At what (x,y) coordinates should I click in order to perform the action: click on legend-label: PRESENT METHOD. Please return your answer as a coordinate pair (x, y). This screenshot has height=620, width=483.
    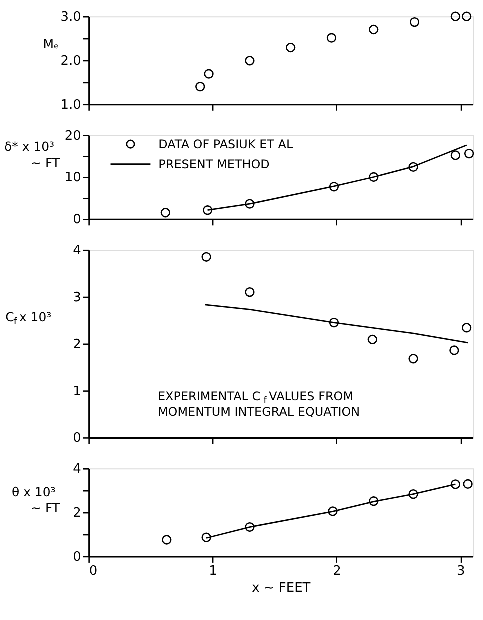
    Looking at the image, I should click on (214, 164).